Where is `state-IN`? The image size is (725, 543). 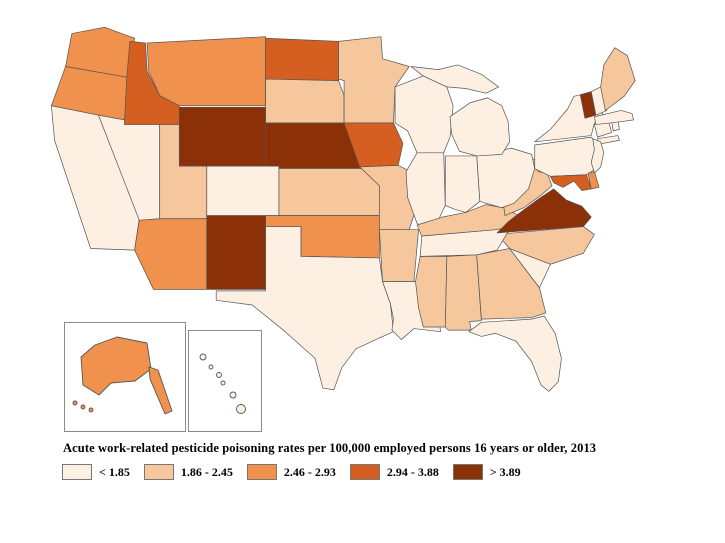 state-IN is located at coordinates (462, 184).